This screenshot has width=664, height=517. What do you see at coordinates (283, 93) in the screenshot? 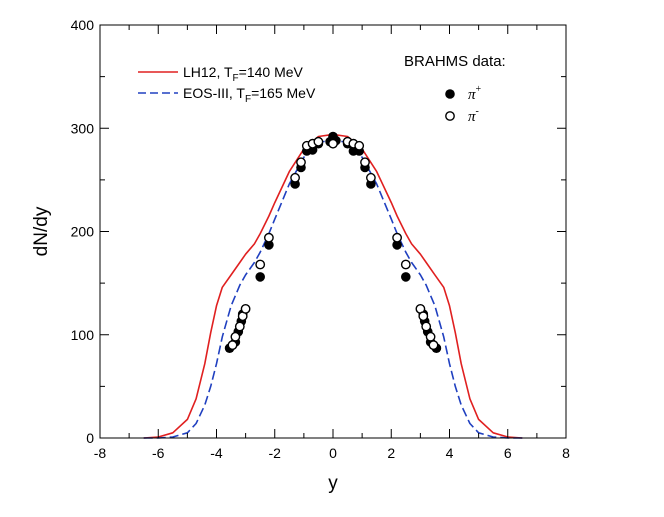
I see `legend-eos3-rest: =165 MeV` at bounding box center [283, 93].